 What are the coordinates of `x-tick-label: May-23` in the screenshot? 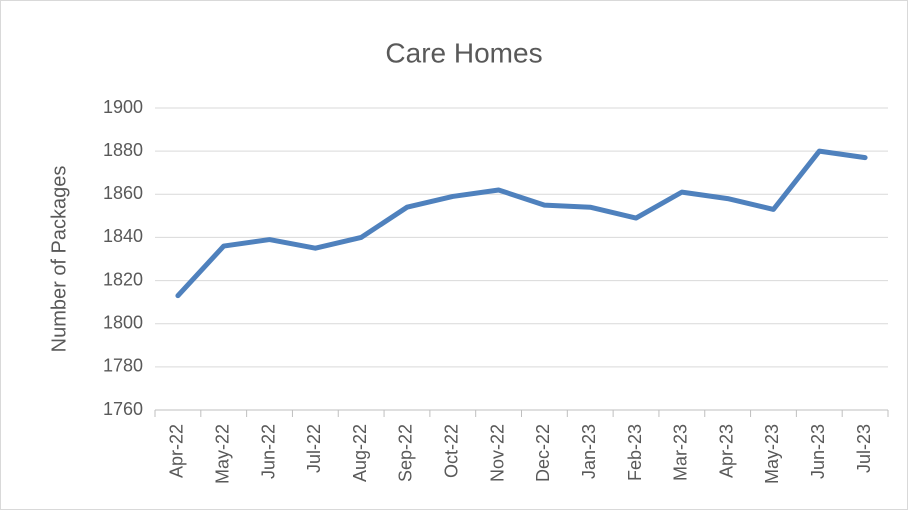 It's located at (772, 454).